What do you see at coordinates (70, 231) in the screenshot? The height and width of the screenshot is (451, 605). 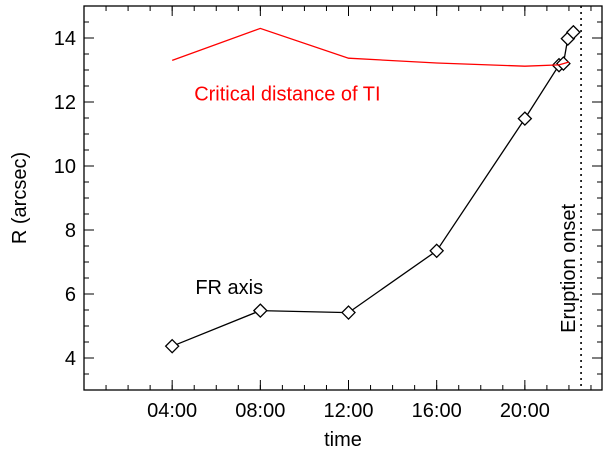 I see `y-tick-label: 8` at bounding box center [70, 231].